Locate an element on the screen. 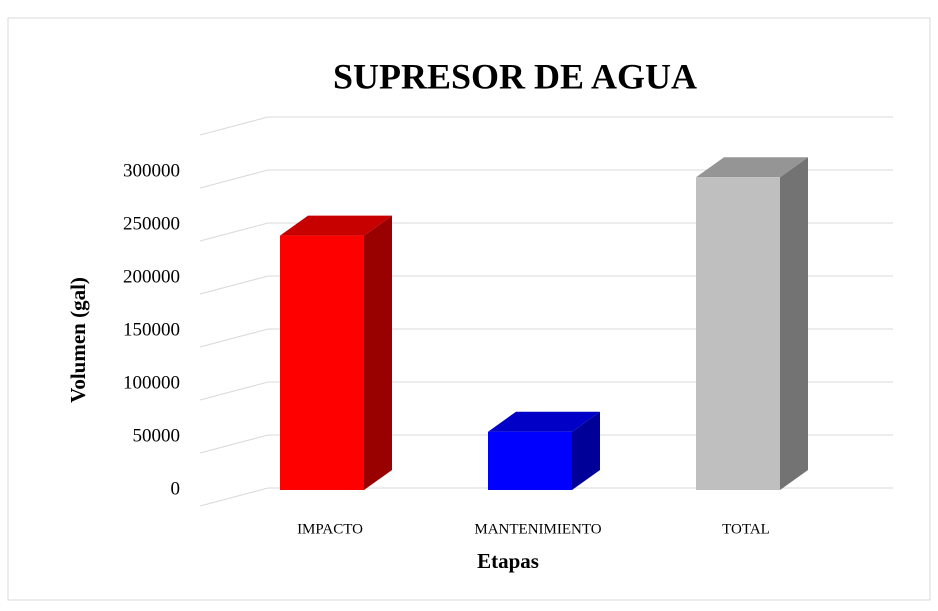 The image size is (938, 611). y-tick-label: 200000 is located at coordinates (151, 276).